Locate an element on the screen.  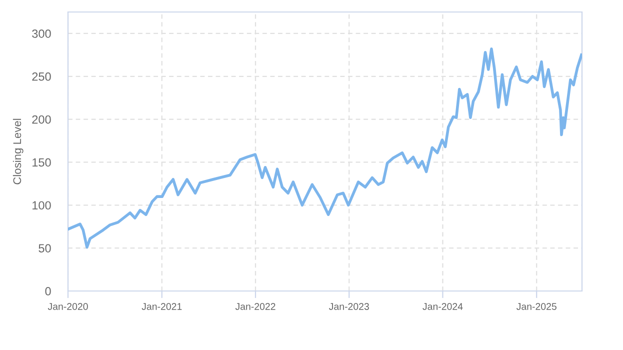
x-tick-label: Jan-2023 is located at coordinates (348, 306).